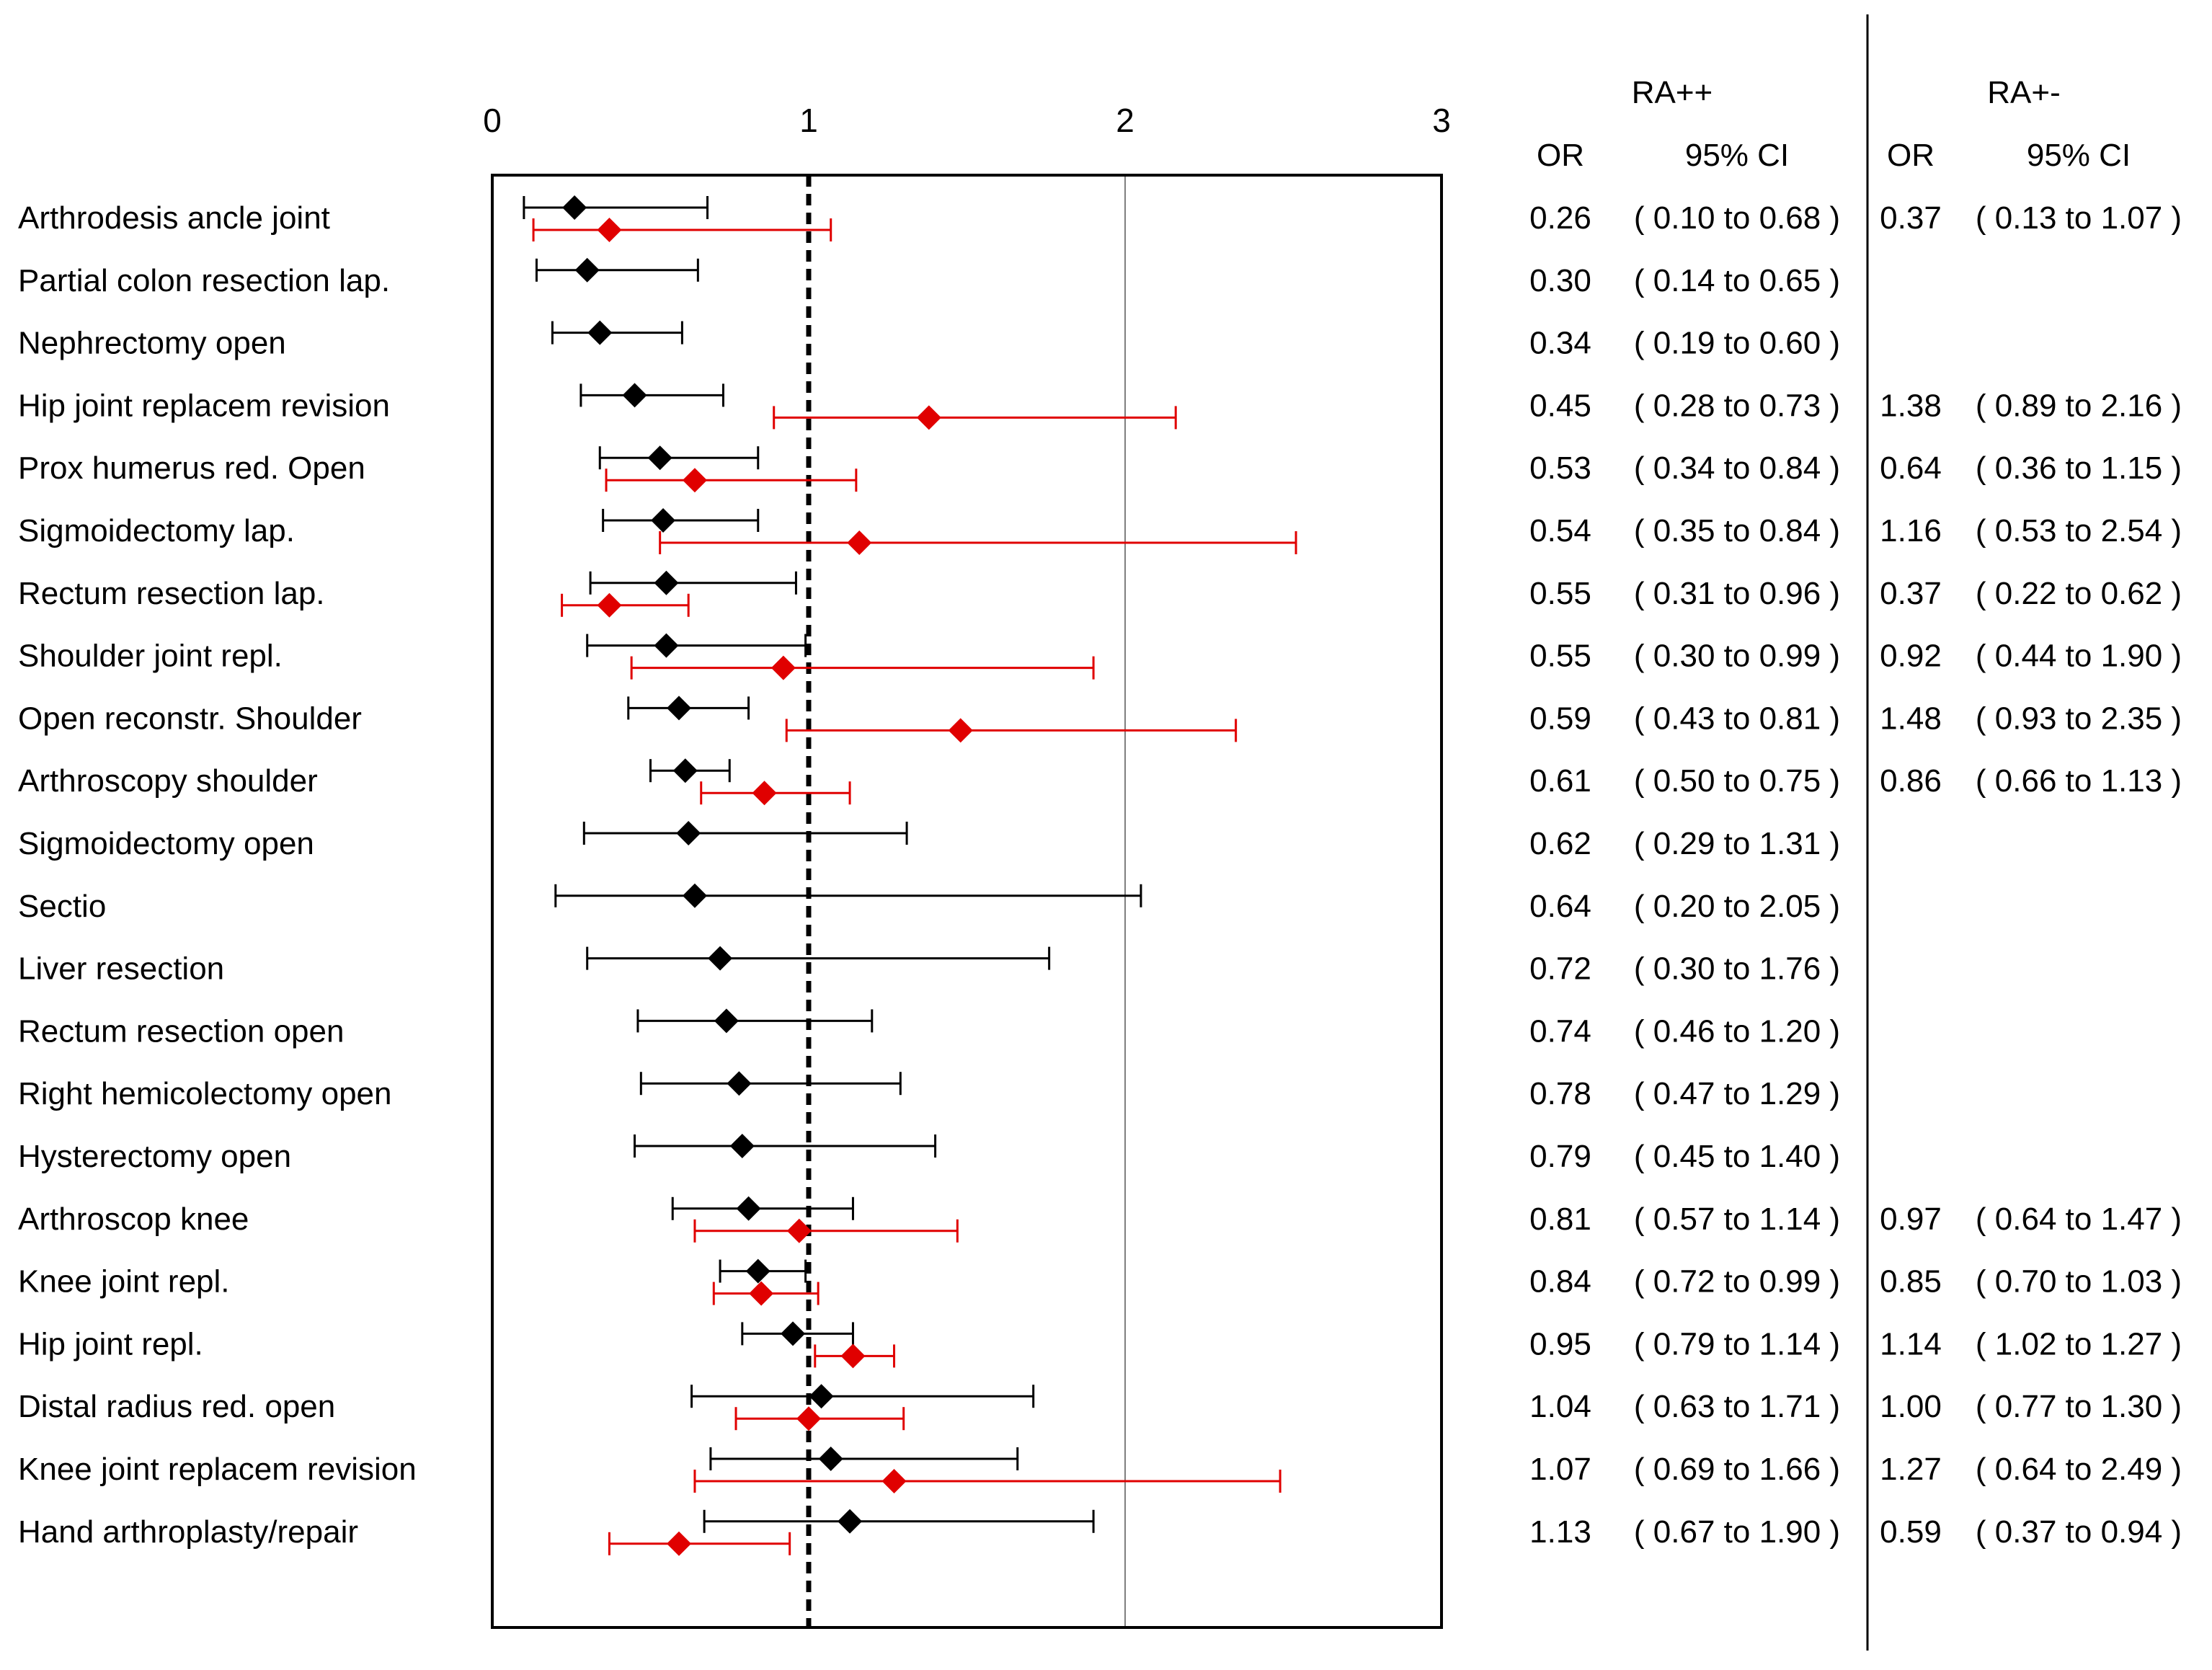 This screenshot has width=2212, height=1670. What do you see at coordinates (1737, 1156) in the screenshot?
I see `table-ci-ra-pp: ( 0.45 to 1.40 )` at bounding box center [1737, 1156].